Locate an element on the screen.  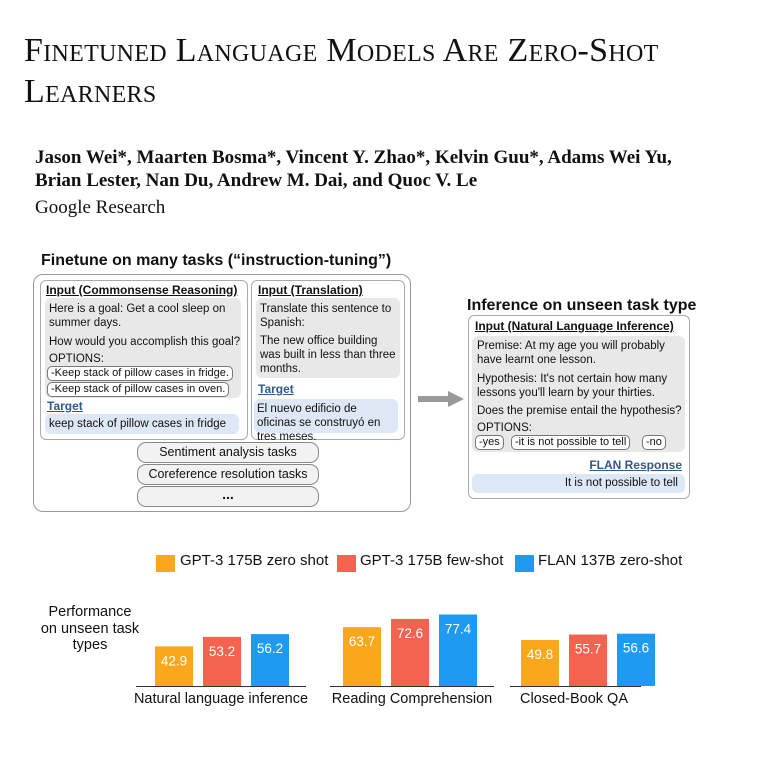
paper-title-line2: Learners is located at coordinates (90, 91).